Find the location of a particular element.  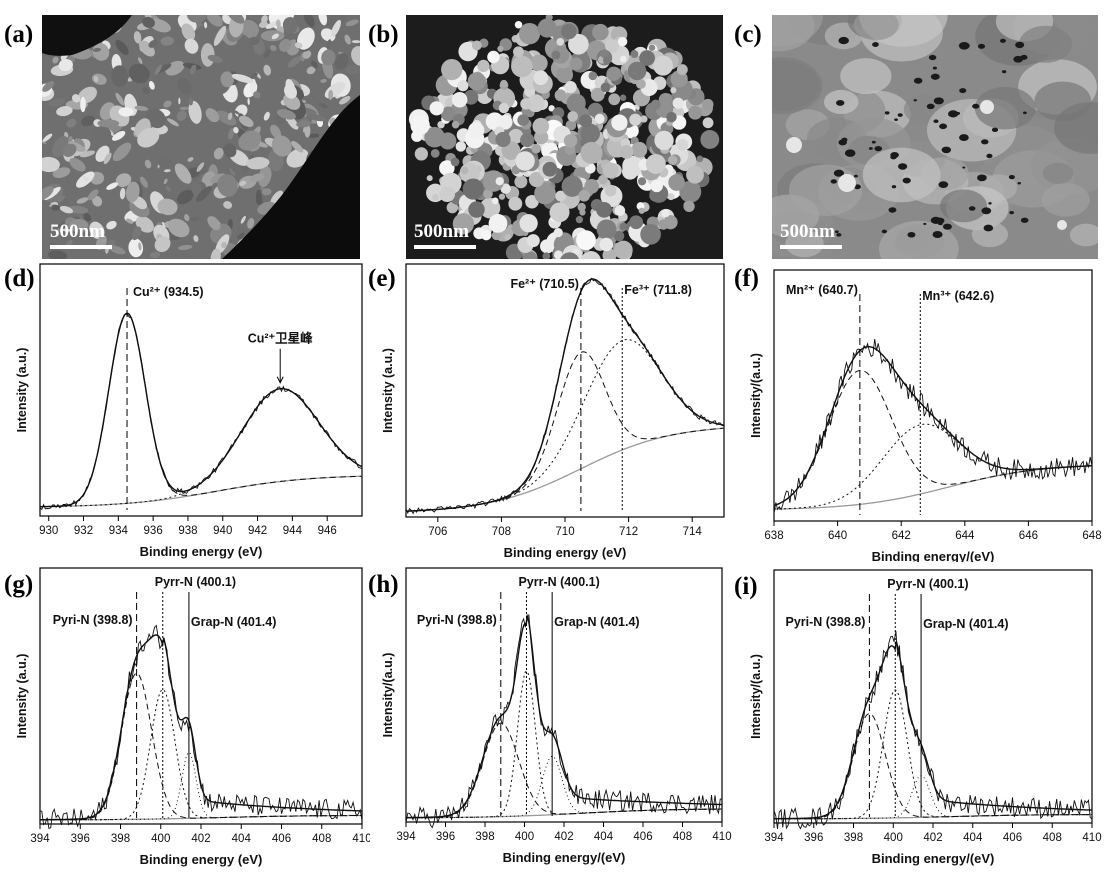

panel-label-e: (e) is located at coordinates (382, 278).